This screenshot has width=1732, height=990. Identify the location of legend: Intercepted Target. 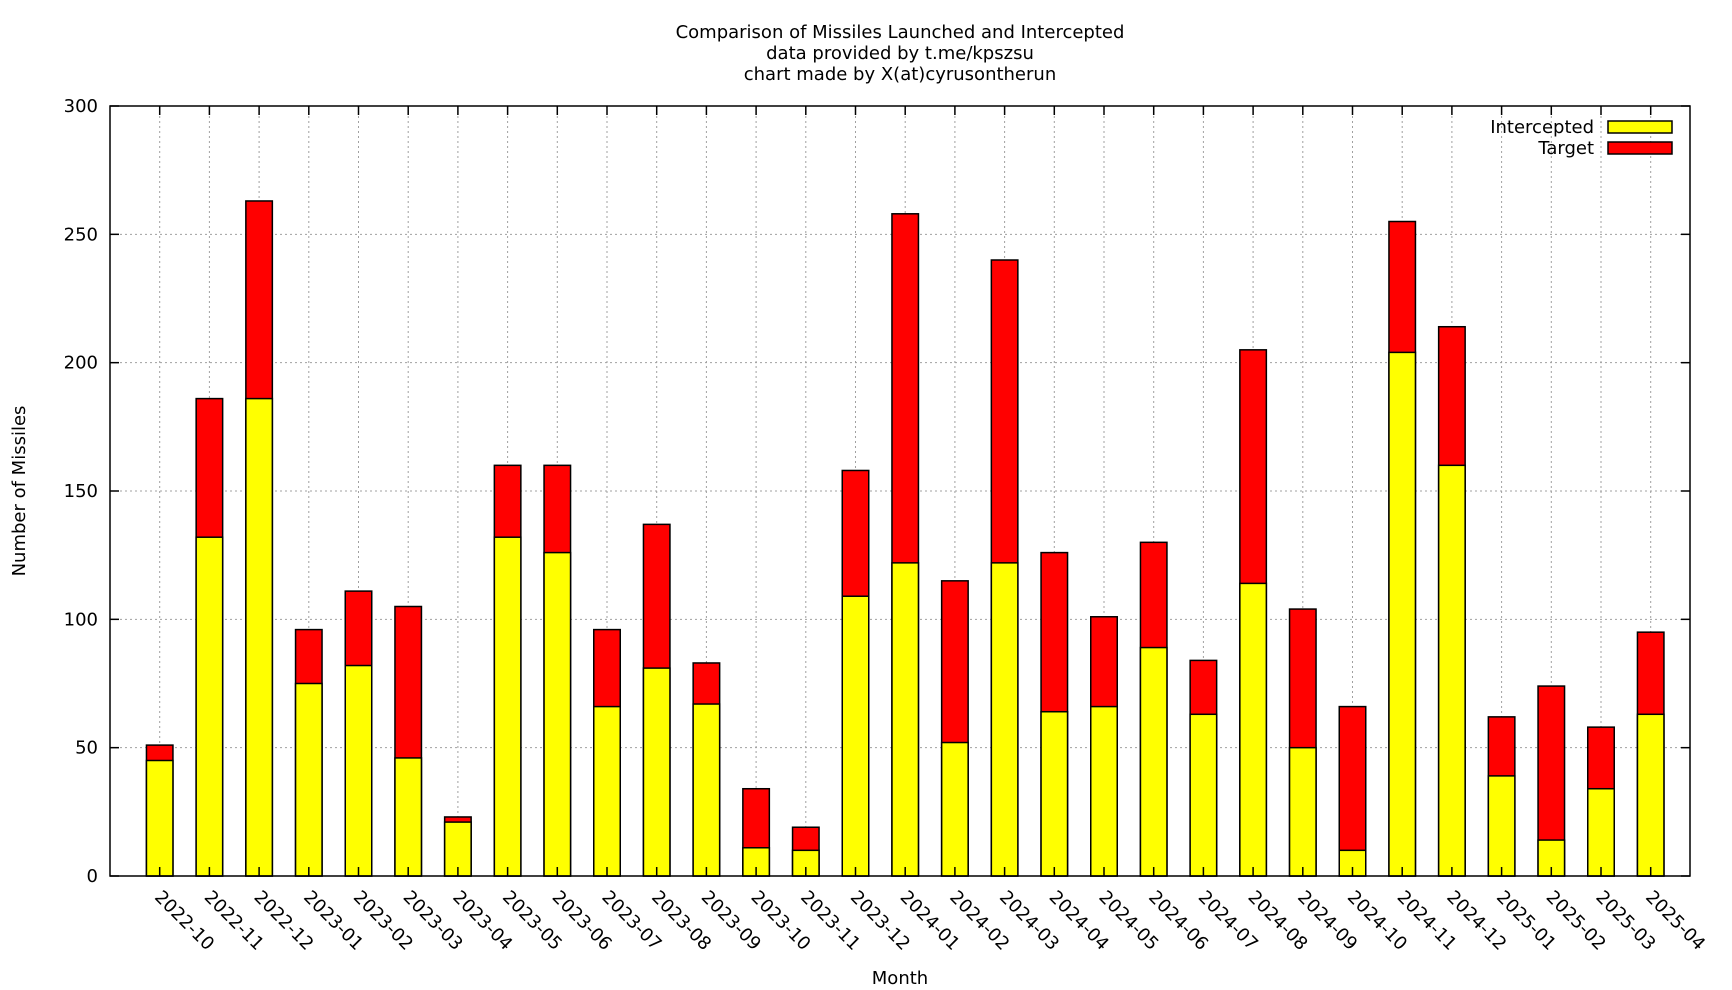
(1581, 138).